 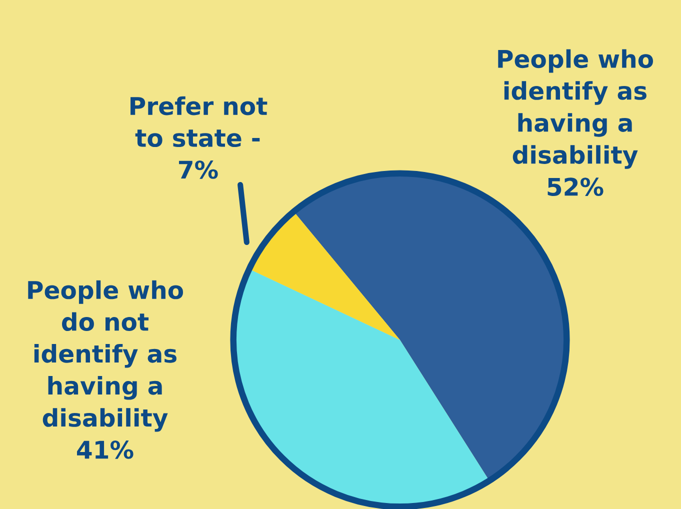 What do you see at coordinates (198, 169) in the screenshot?
I see `data-label: 7%` at bounding box center [198, 169].